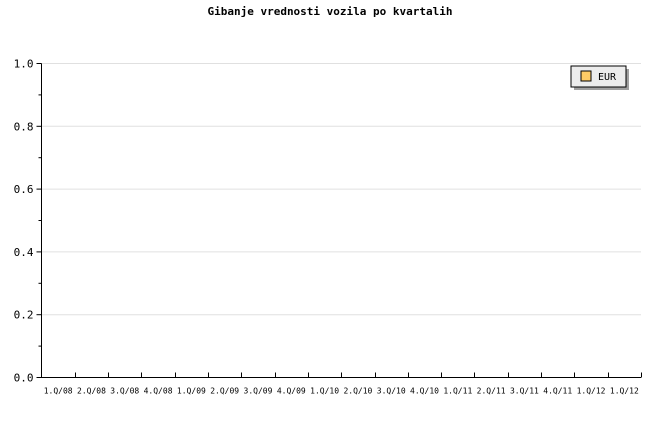 This screenshot has width=660, height=440. What do you see at coordinates (24, 64) in the screenshot?
I see `y-tick-label: 1.0` at bounding box center [24, 64].